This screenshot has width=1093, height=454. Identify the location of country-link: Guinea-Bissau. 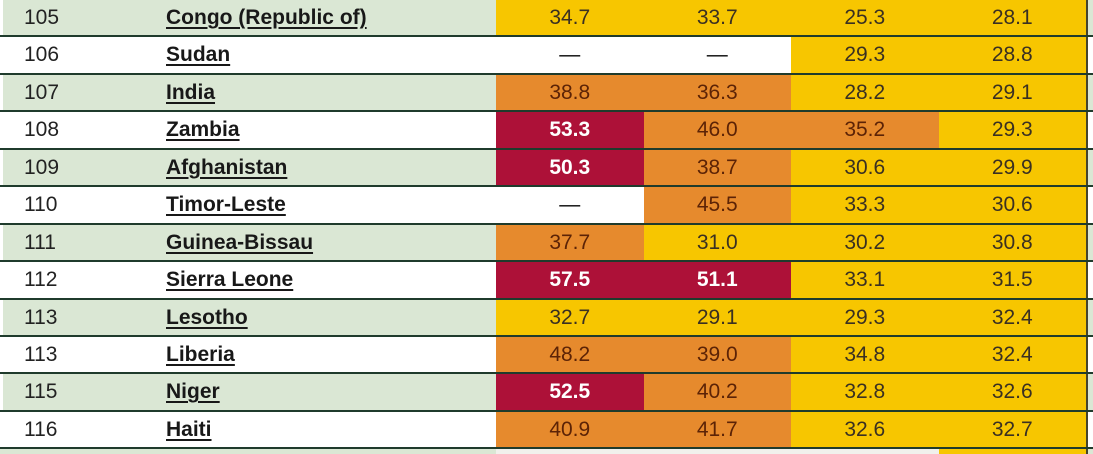
(240, 242).